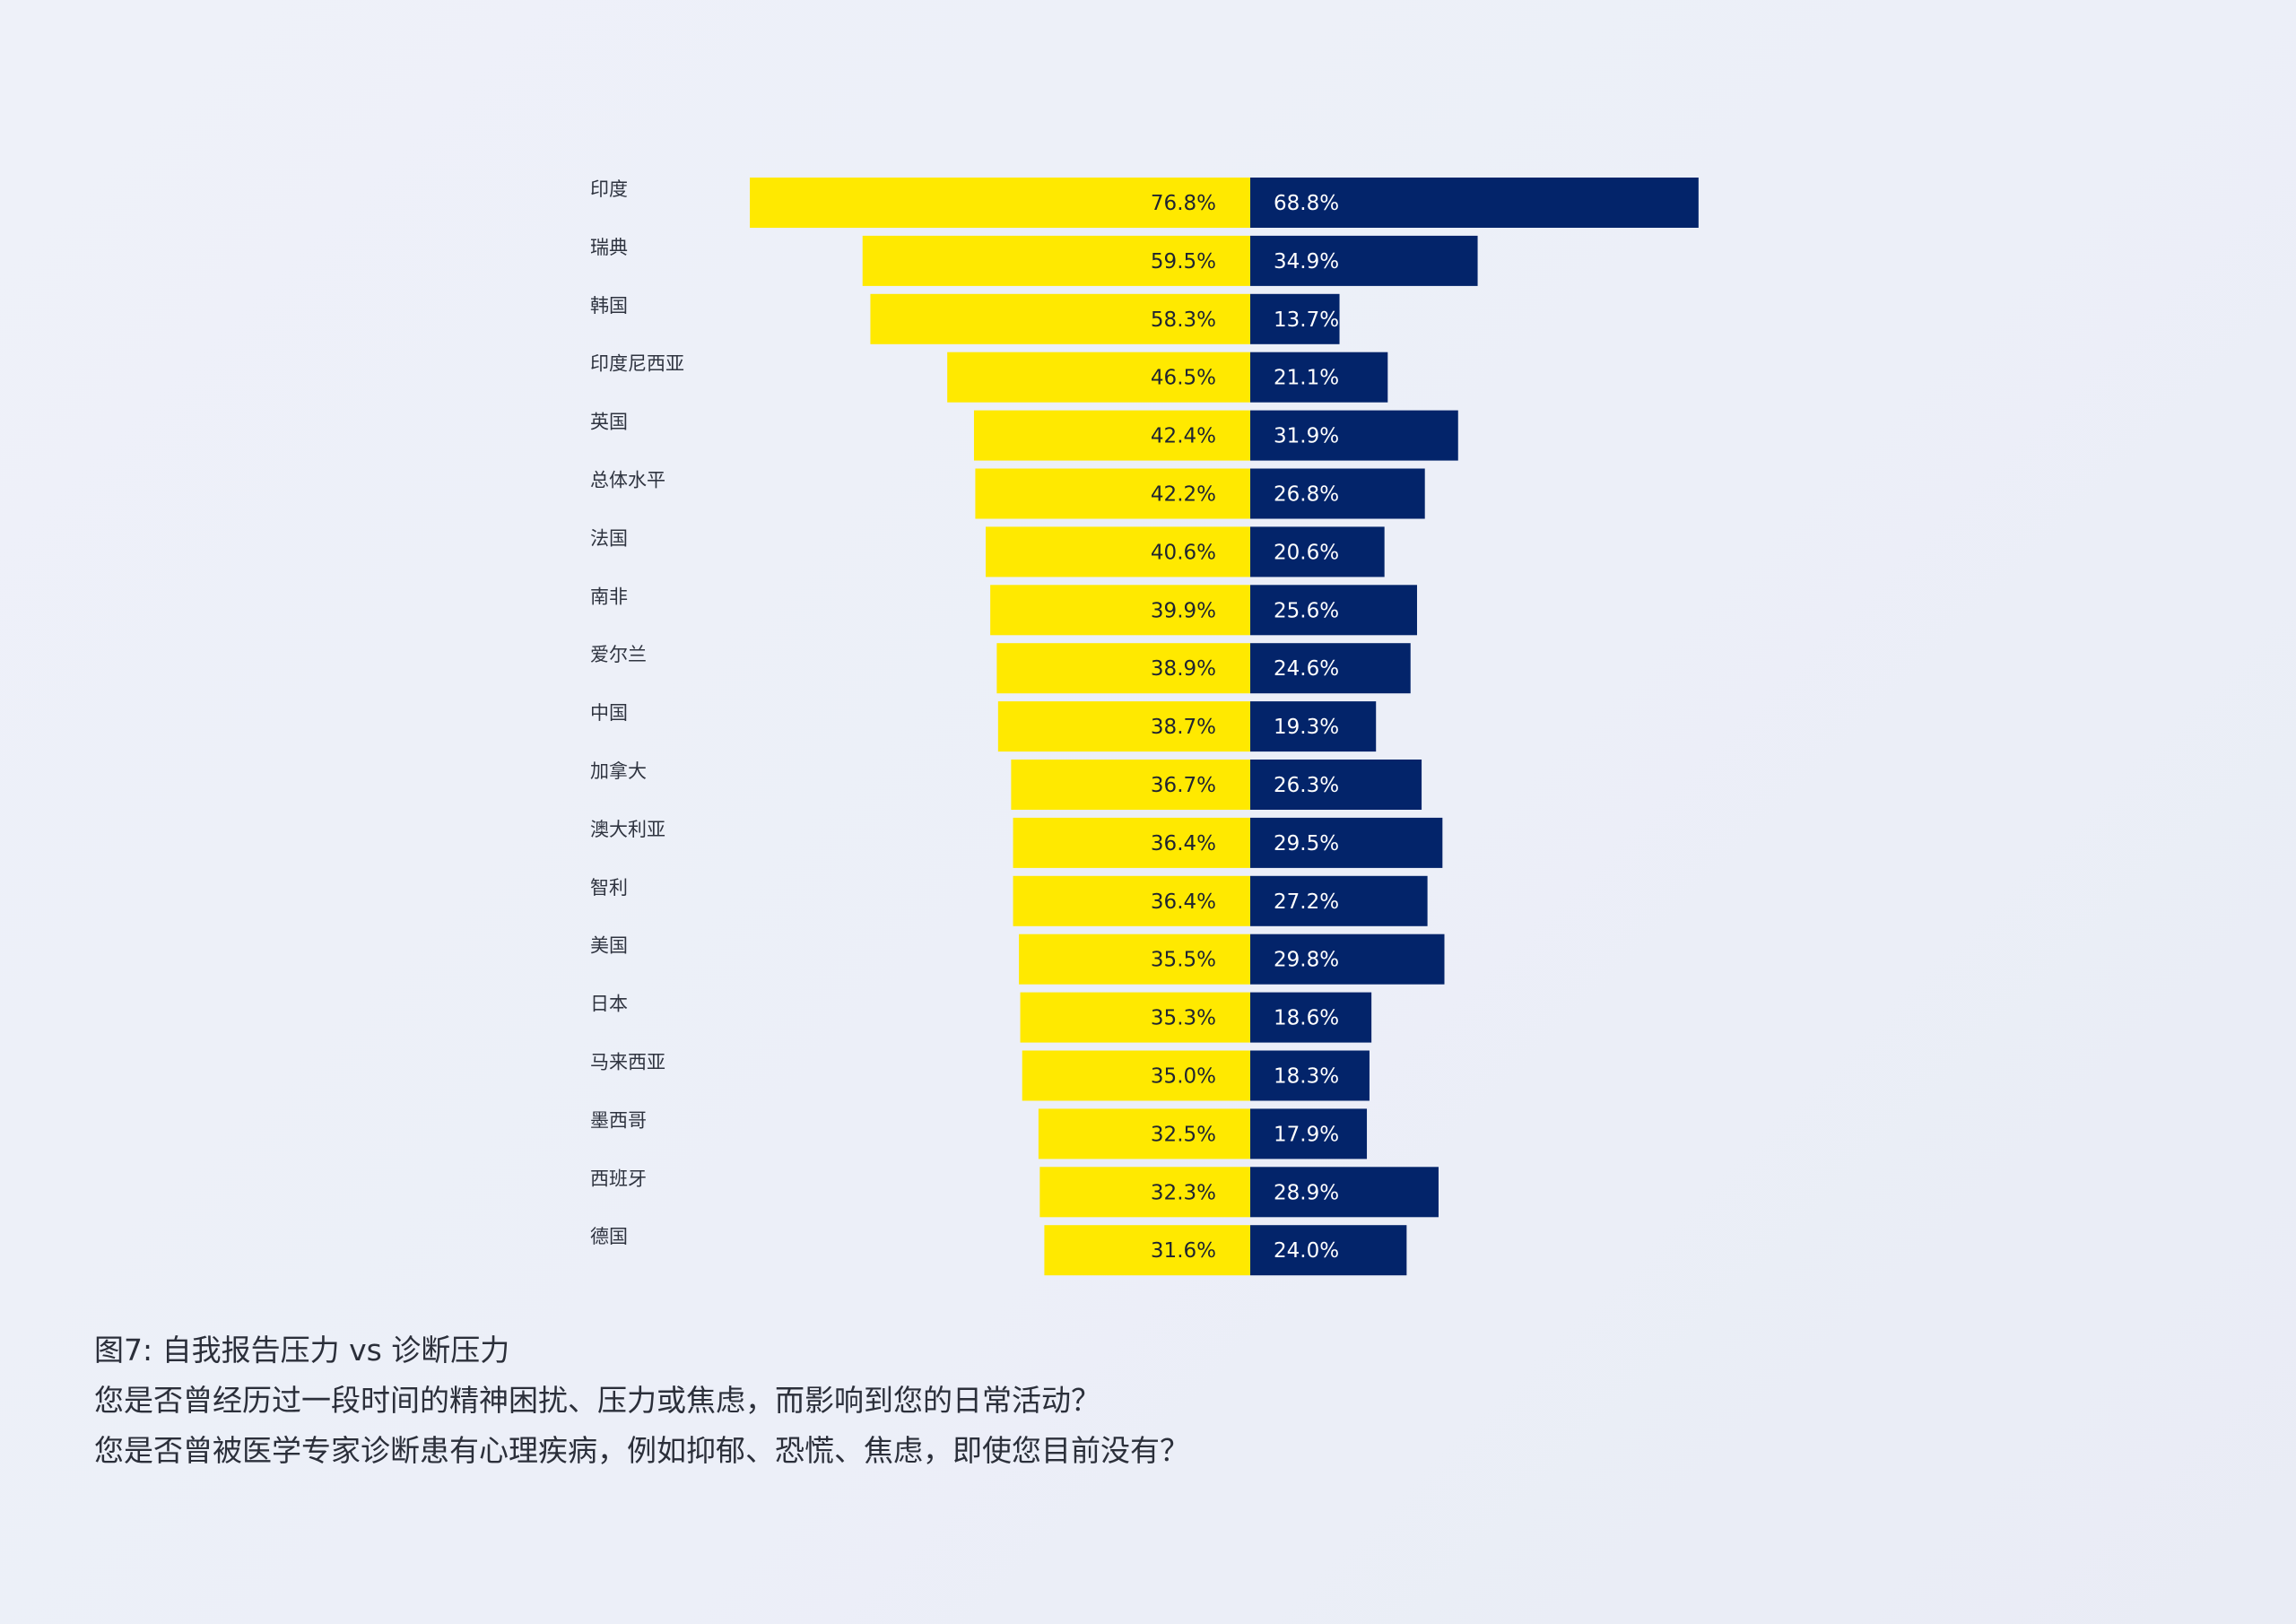 The width and height of the screenshot is (2296, 1624). I want to click on category-label: 总体水平, so click(627, 480).